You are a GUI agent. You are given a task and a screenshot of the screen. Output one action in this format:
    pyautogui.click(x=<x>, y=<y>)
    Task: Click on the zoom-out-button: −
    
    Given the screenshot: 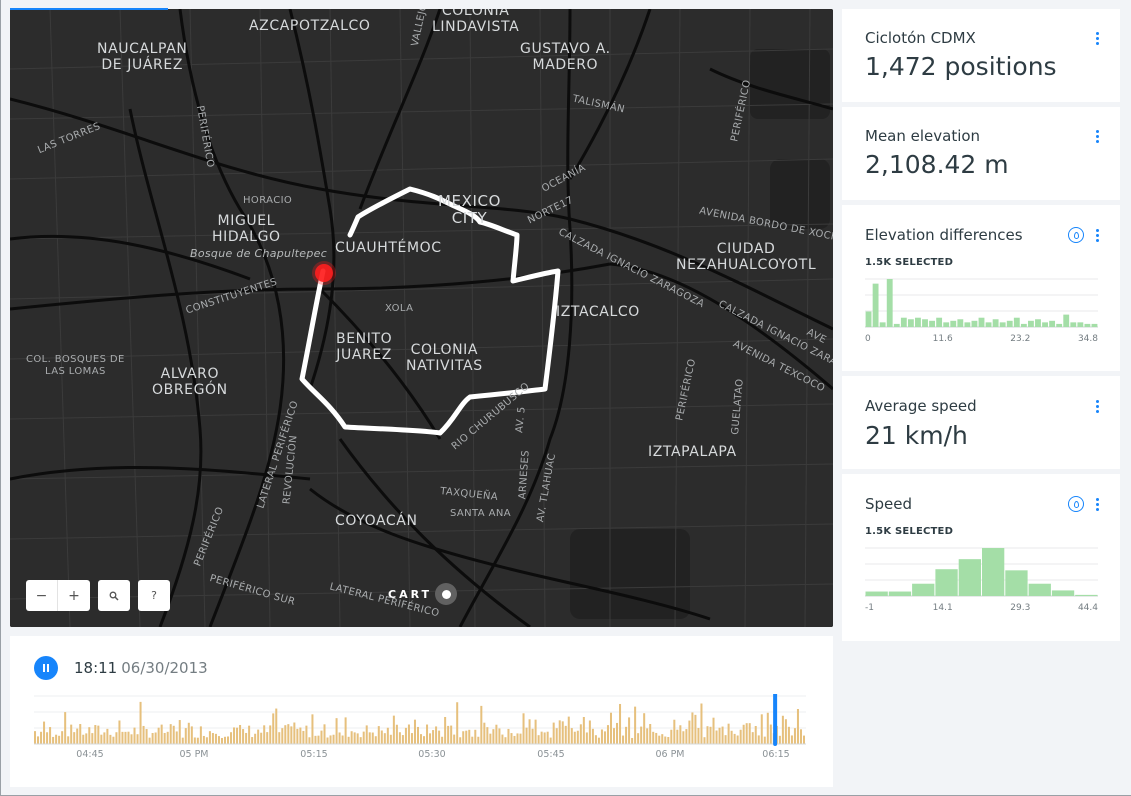 What is the action you would take?
    pyautogui.click(x=42, y=595)
    